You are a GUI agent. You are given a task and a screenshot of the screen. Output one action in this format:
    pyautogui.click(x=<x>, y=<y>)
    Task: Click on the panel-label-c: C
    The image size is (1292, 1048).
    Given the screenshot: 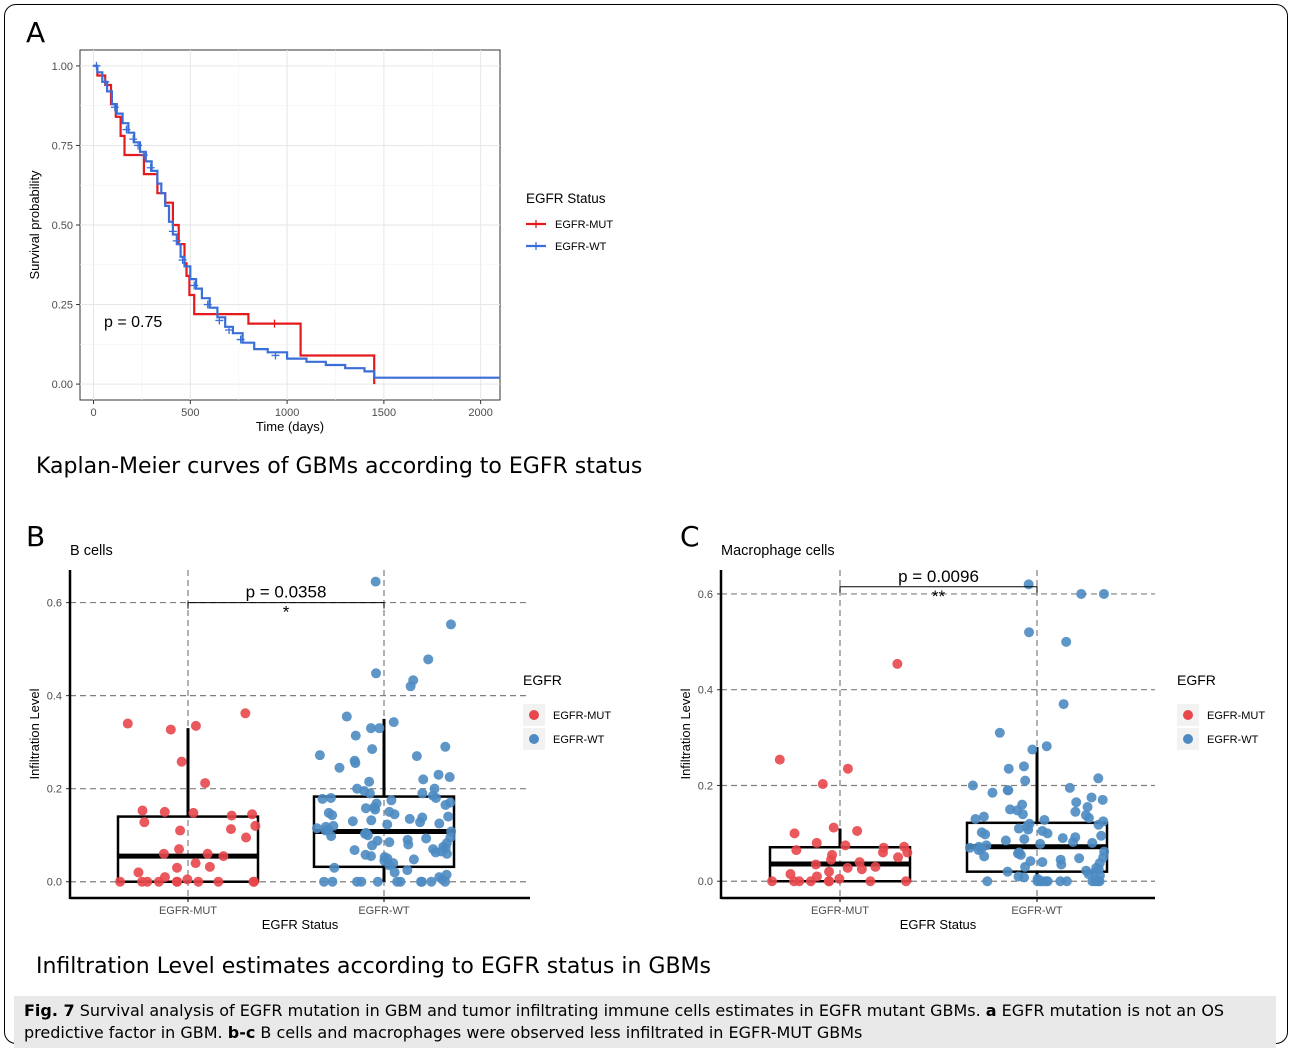 What is the action you would take?
    pyautogui.click(x=690, y=536)
    